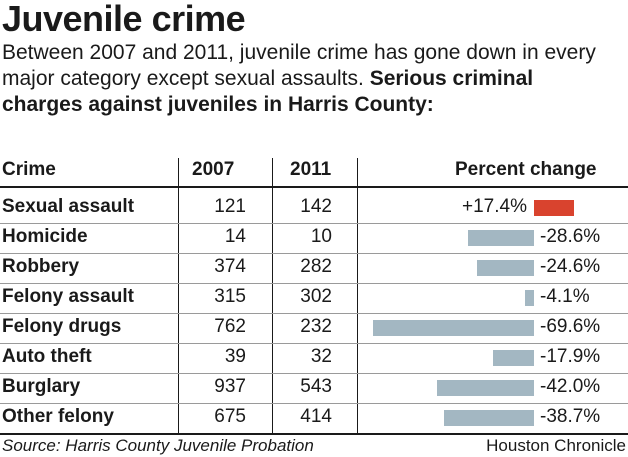 The height and width of the screenshot is (457, 628). Describe the element at coordinates (230, 326) in the screenshot. I see `value-2007: 762` at that location.